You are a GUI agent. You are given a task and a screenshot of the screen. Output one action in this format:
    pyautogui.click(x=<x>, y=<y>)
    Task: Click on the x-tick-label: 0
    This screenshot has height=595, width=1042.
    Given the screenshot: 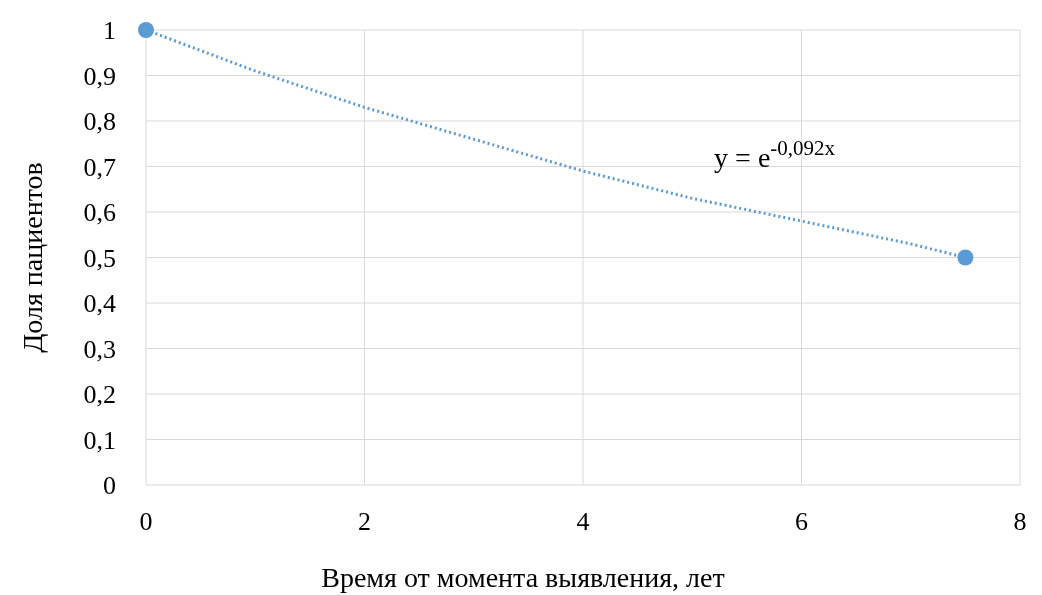 What is the action you would take?
    pyautogui.click(x=146, y=521)
    